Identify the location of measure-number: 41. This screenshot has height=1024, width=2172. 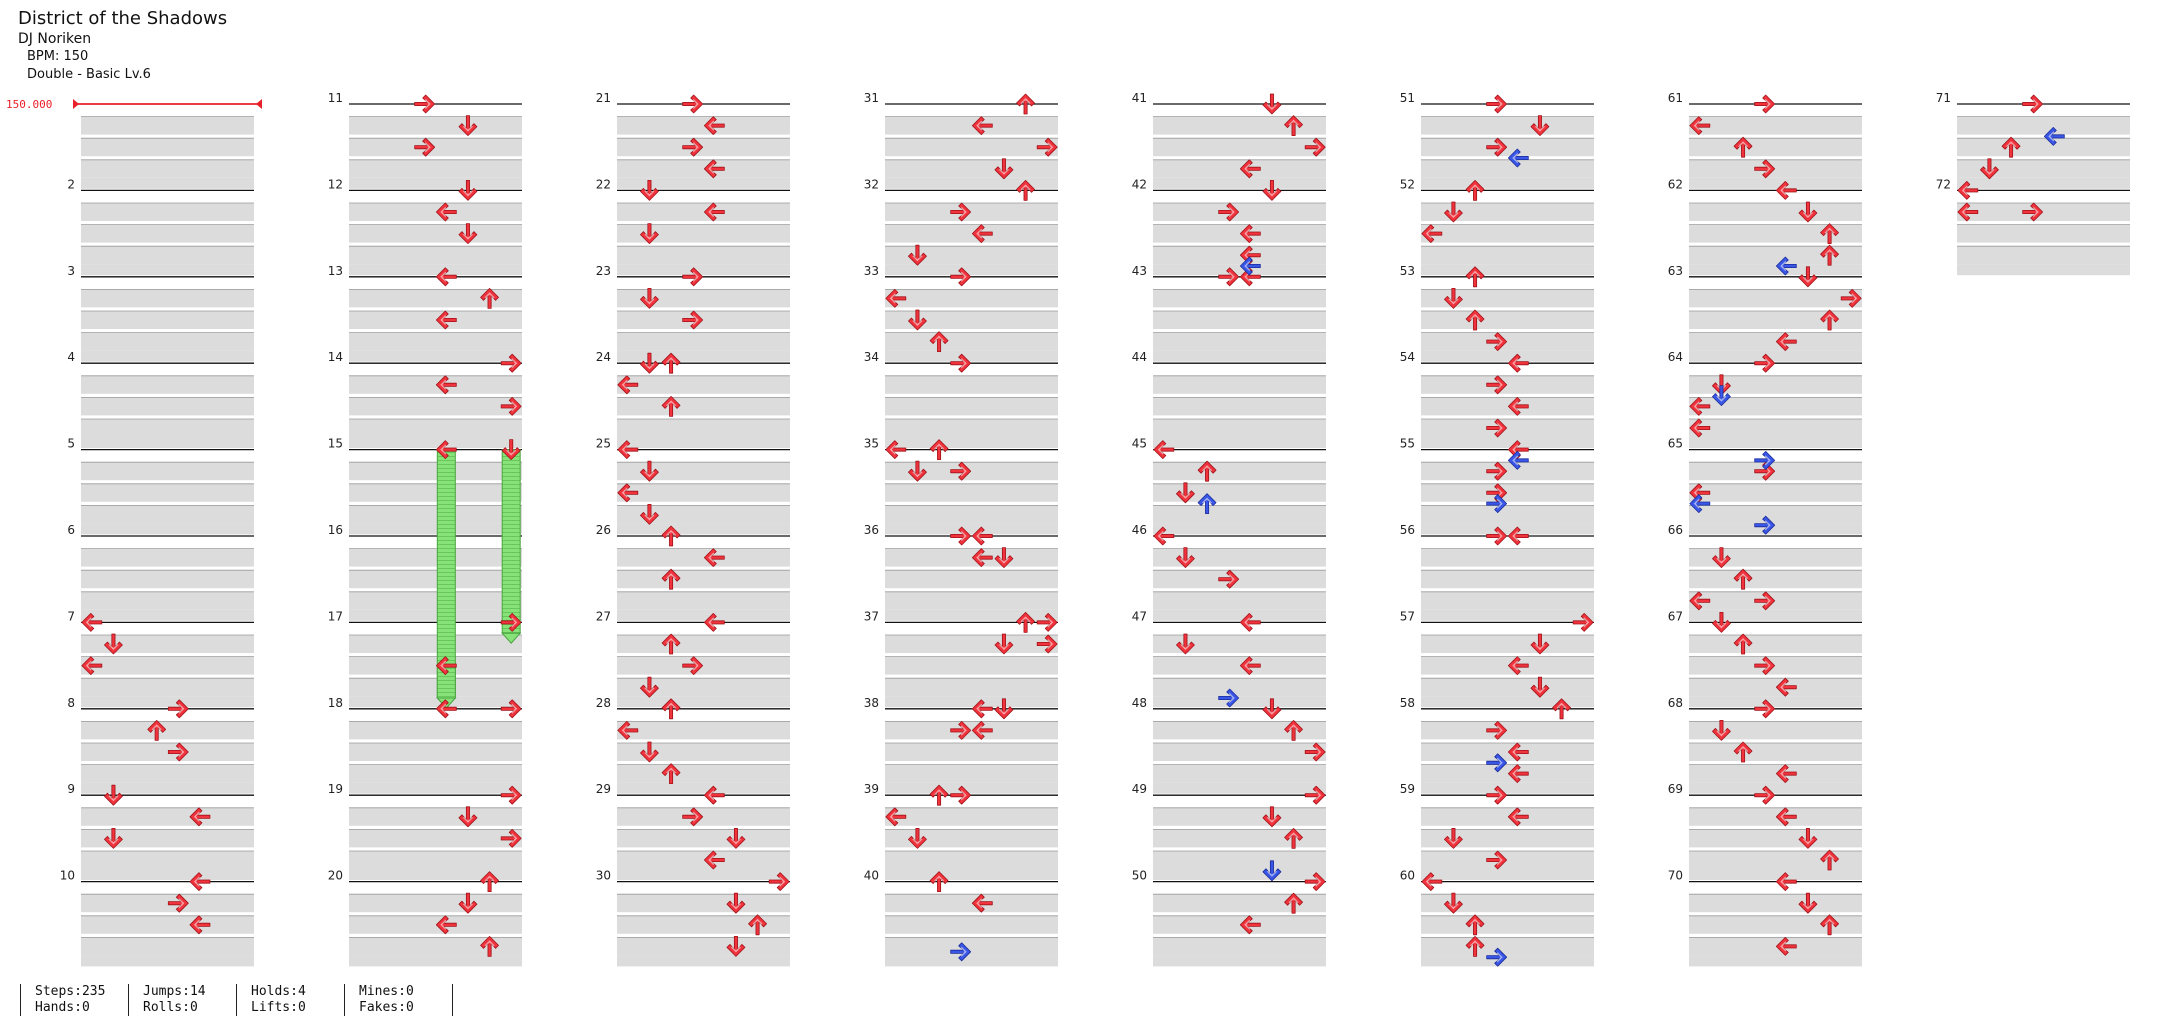
(1139, 98).